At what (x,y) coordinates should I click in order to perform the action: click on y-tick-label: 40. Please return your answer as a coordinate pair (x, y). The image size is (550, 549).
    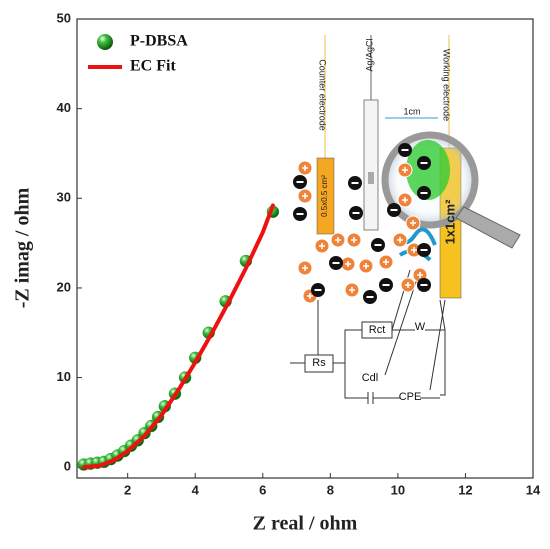
    Looking at the image, I should click on (64, 107).